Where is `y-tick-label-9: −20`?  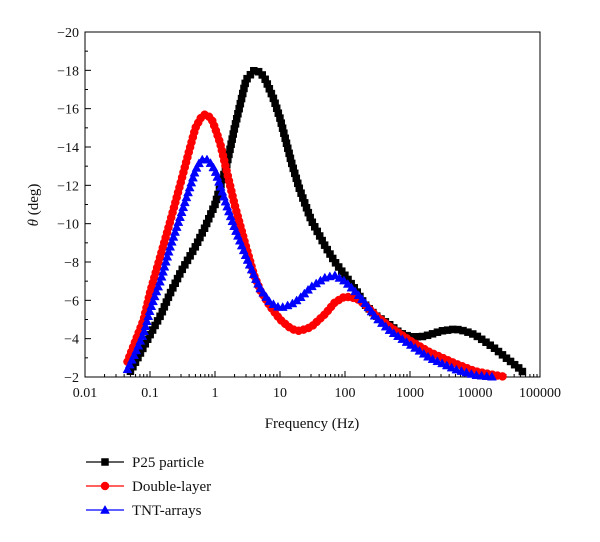 y-tick-label-9: −20 is located at coordinates (68, 33).